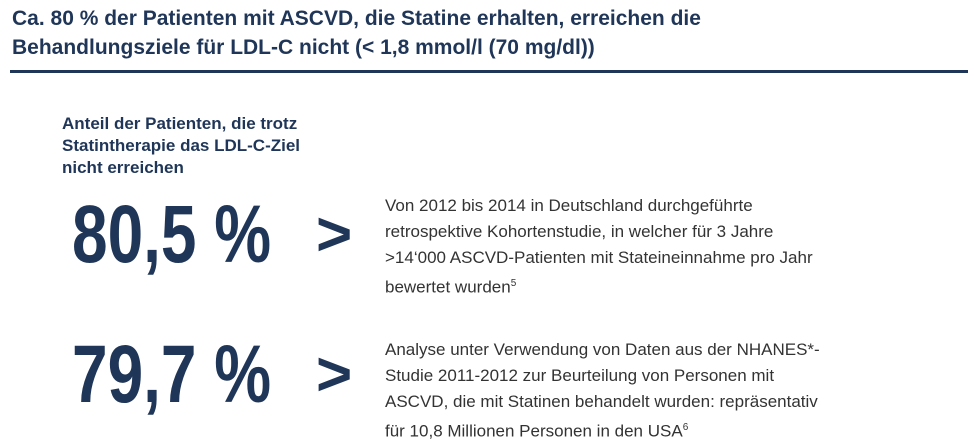 The image size is (978, 445). Describe the element at coordinates (448, 287) in the screenshot. I see `description-text: bewertet wurden` at that location.